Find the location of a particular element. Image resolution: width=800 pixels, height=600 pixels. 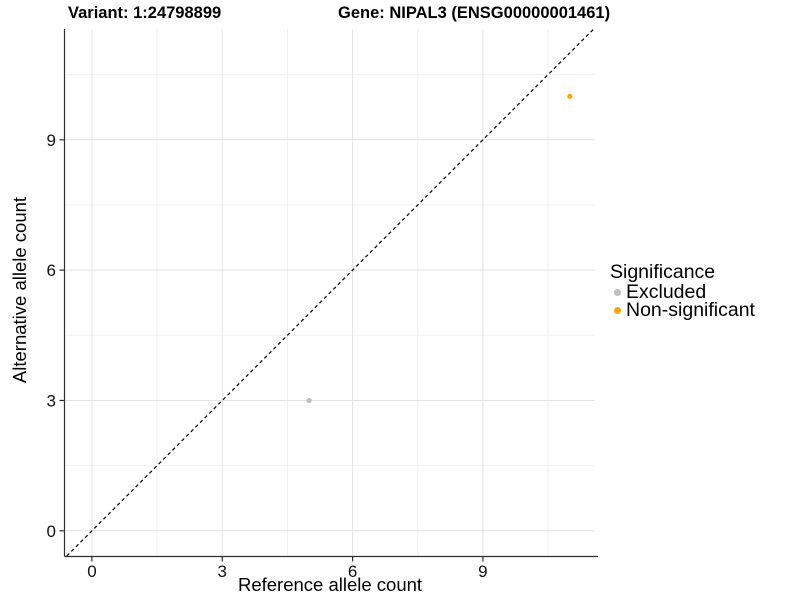

x-tick-label: 3 is located at coordinates (222, 571).